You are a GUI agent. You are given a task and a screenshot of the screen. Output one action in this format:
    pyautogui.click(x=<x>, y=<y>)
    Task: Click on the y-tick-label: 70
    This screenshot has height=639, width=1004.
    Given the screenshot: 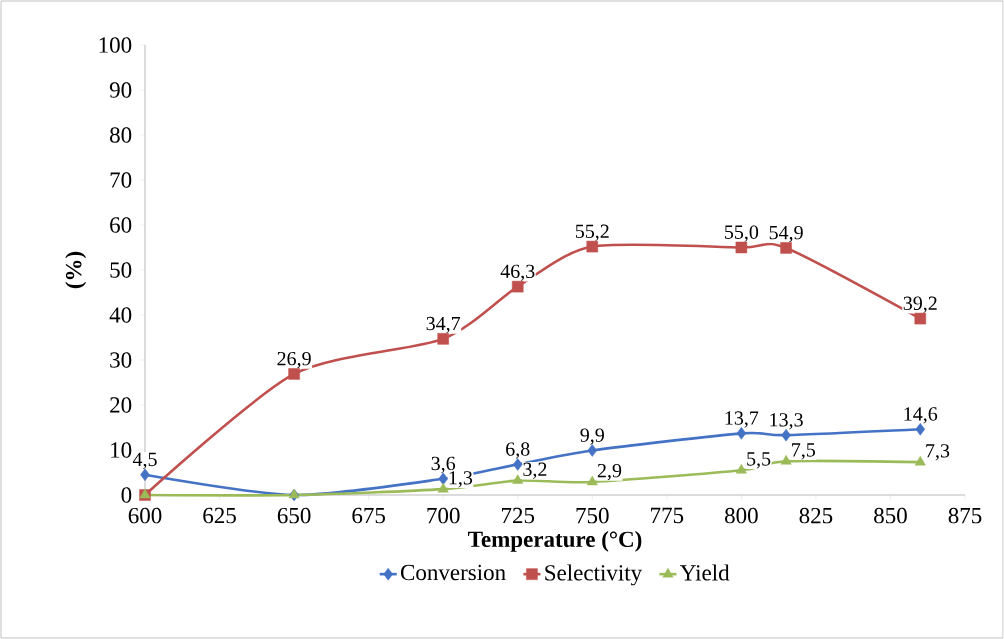 What is the action you would take?
    pyautogui.click(x=121, y=180)
    